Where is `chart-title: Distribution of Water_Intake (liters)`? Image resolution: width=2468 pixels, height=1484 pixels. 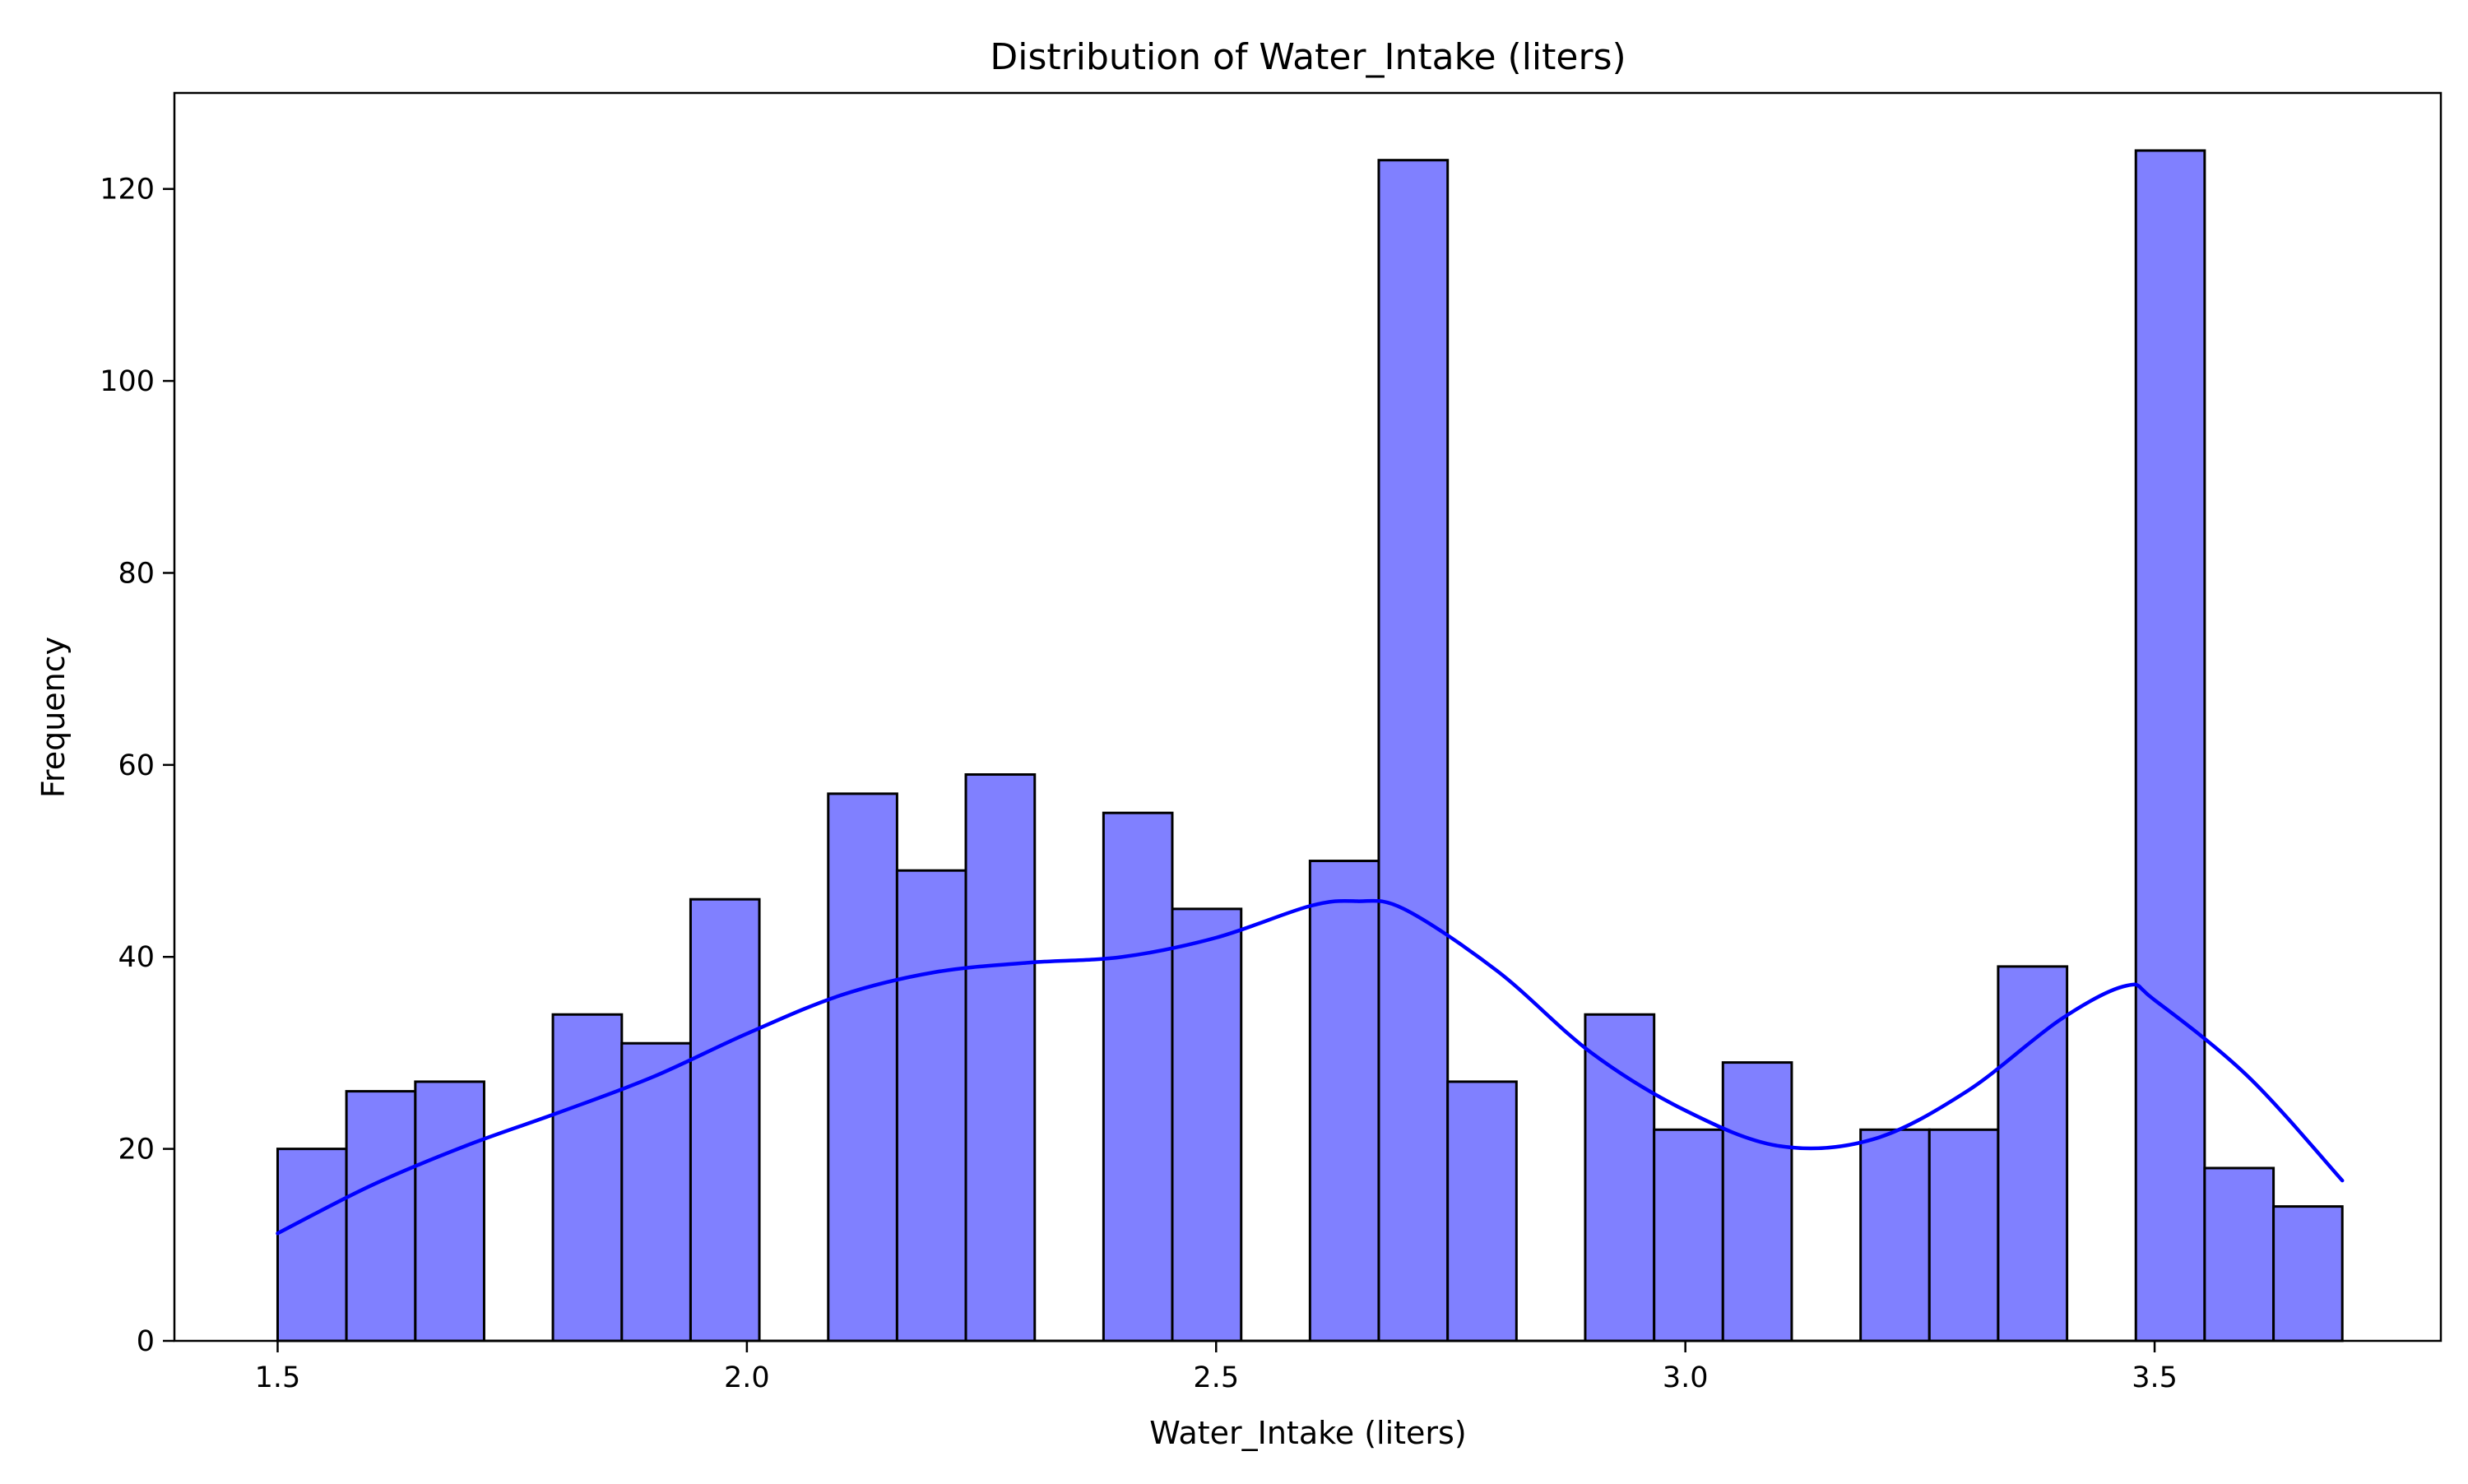 chart-title: Distribution of Water_Intake (liters) is located at coordinates (1308, 57).